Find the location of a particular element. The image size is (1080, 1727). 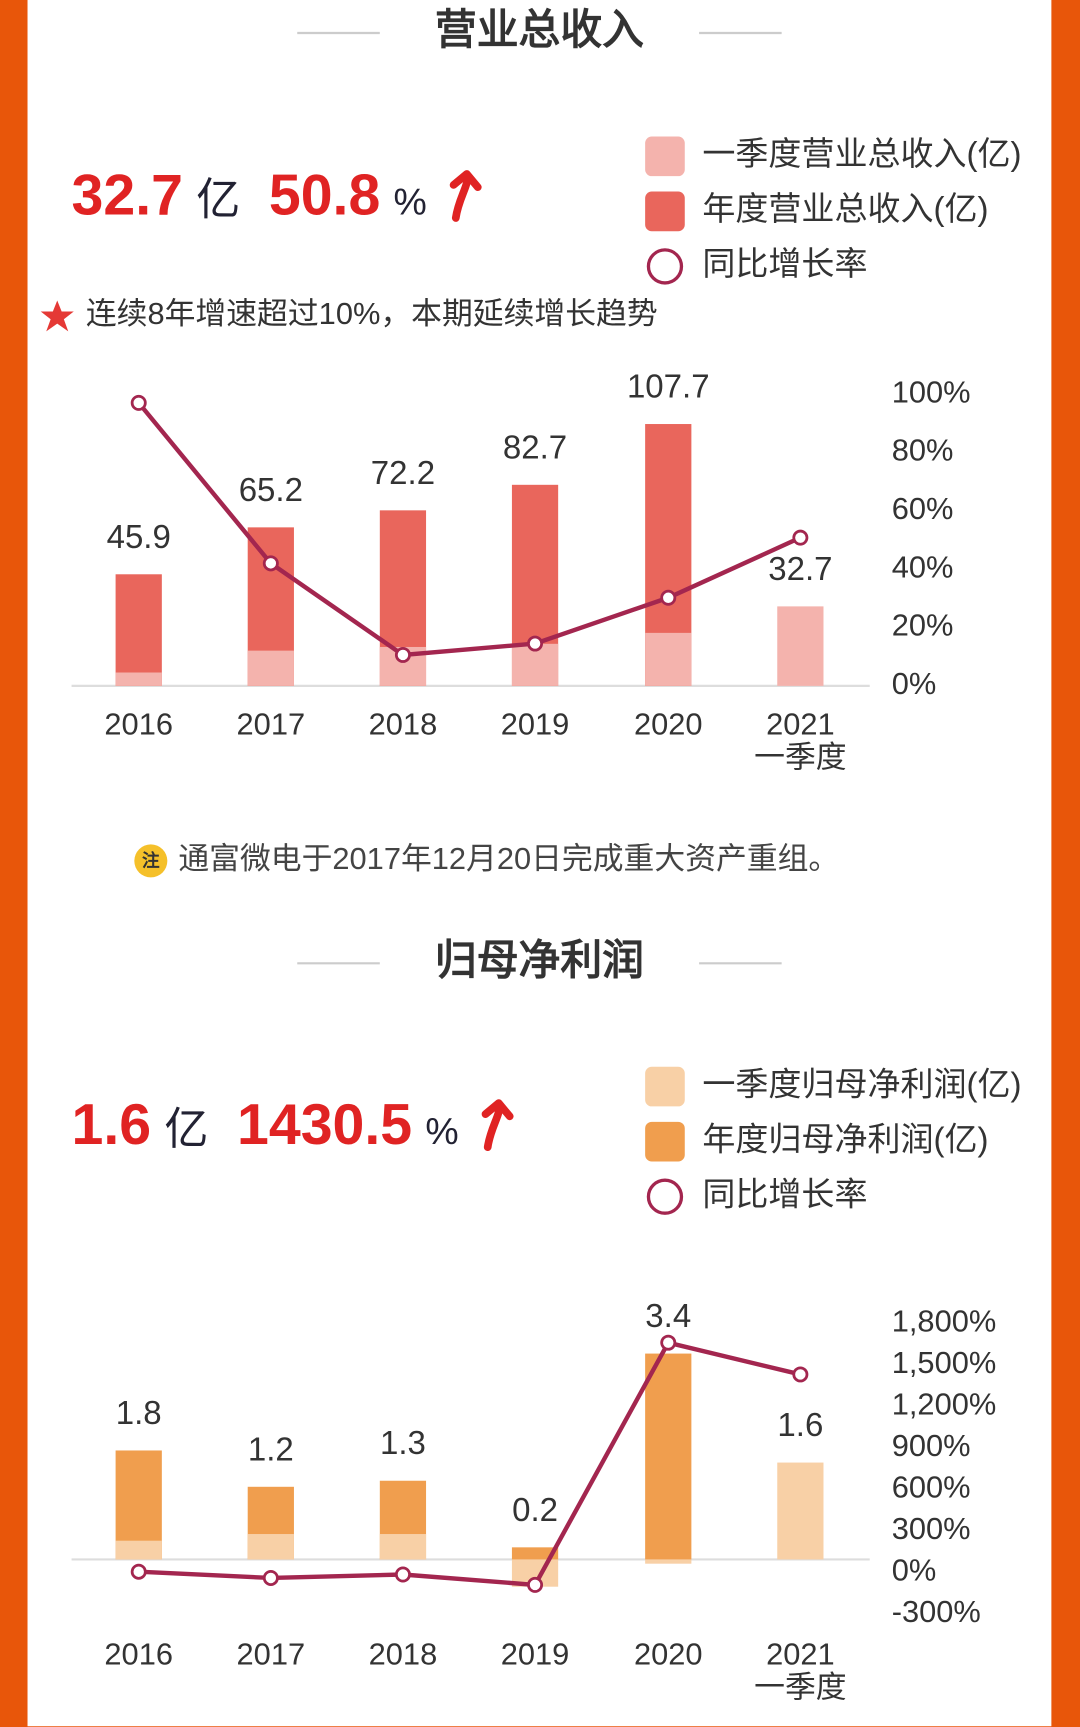

value-label: 1.6 is located at coordinates (800, 1424).